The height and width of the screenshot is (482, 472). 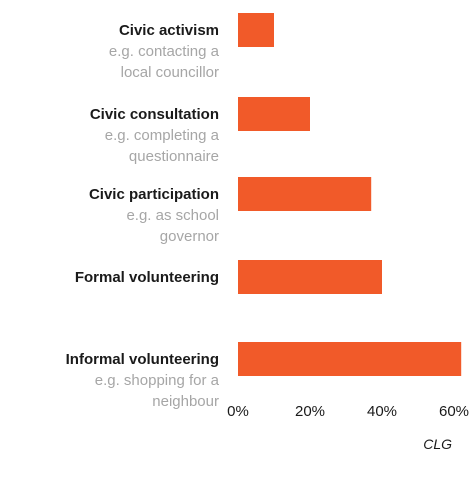 I want to click on category-label-4: Informal volunteering, so click(x=142, y=359).